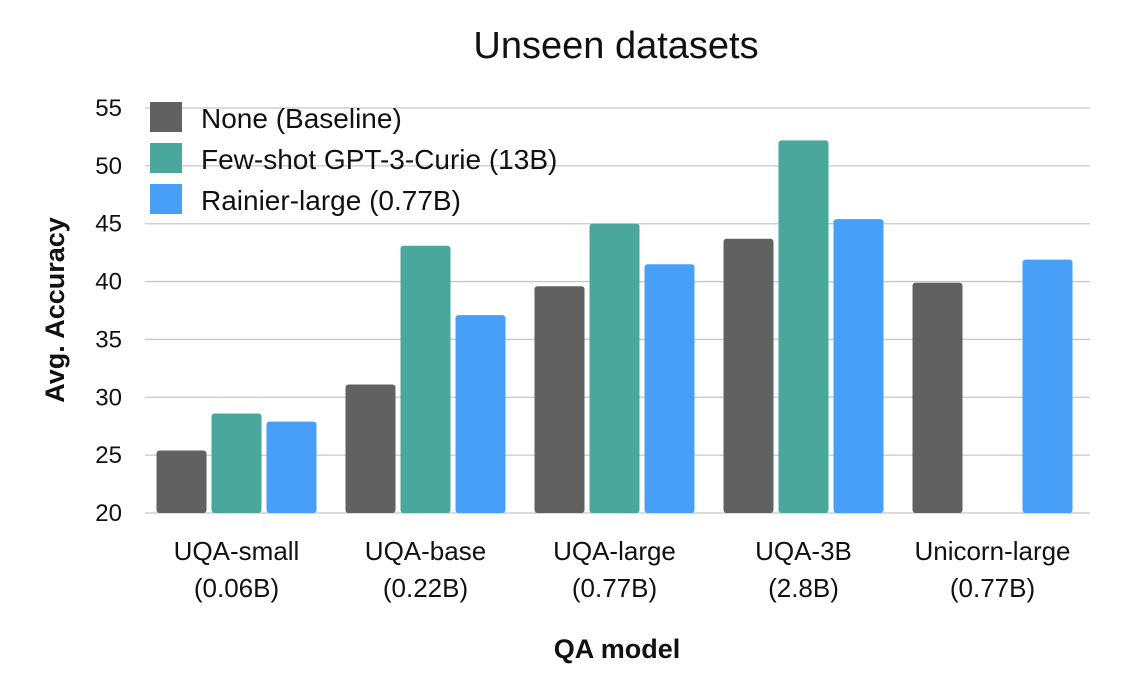 The width and height of the screenshot is (1136, 684). What do you see at coordinates (108, 108) in the screenshot?
I see `y-tick-label: 55` at bounding box center [108, 108].